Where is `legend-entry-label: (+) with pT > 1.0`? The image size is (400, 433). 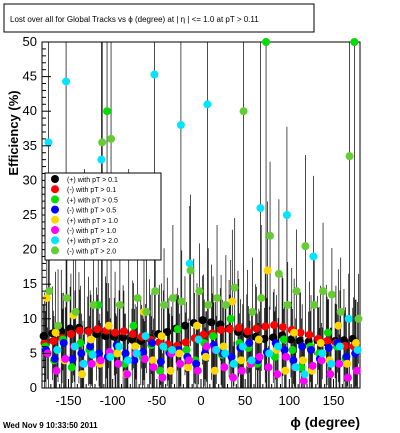 legend-entry-label: (+) with pT > 1.0 is located at coordinates (92, 221).